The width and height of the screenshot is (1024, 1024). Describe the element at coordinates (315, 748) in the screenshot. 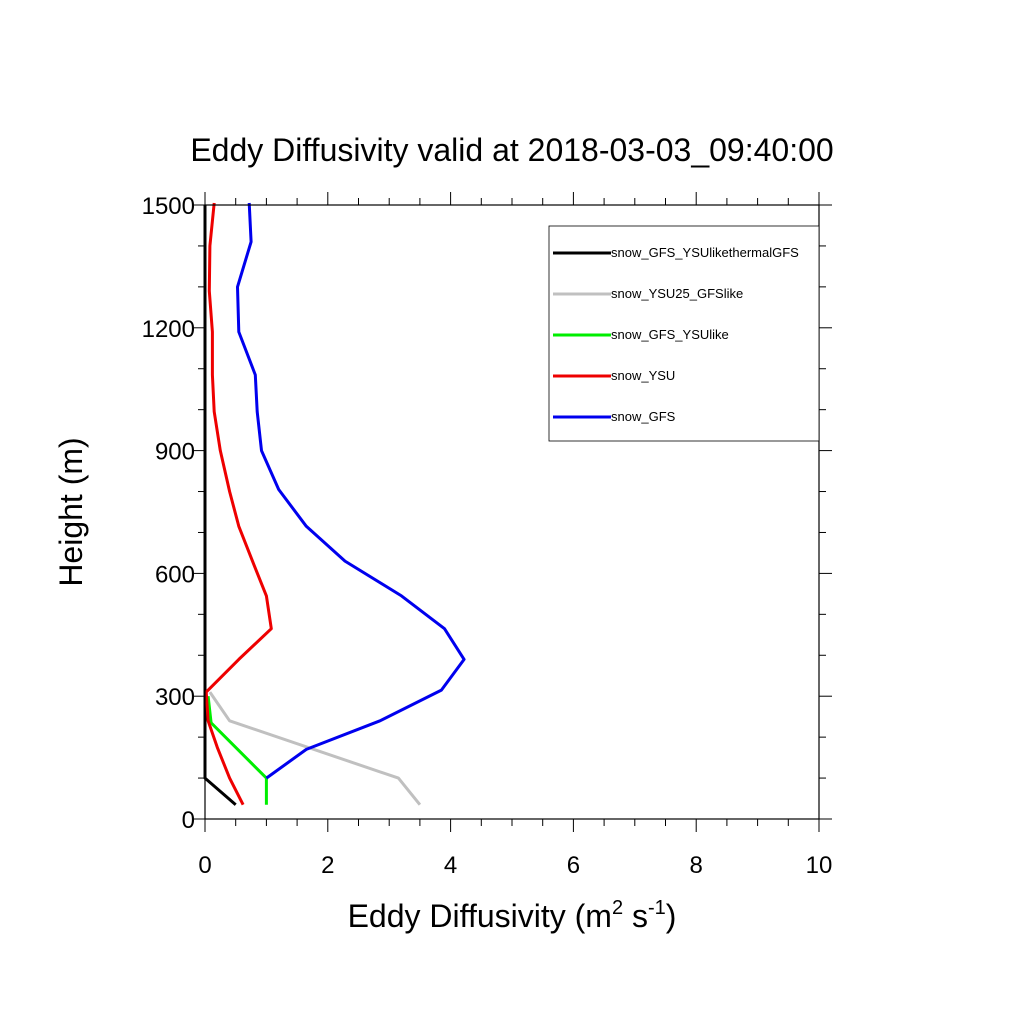

I see `series-line-snow_YSU25_GFSlike` at that location.